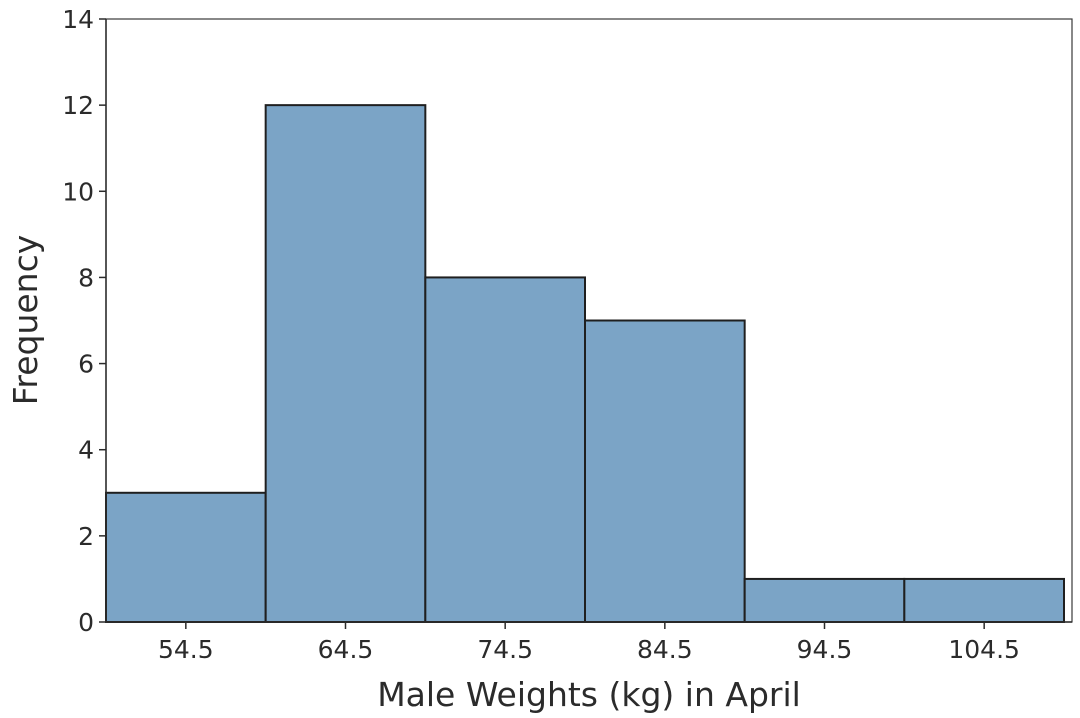 The width and height of the screenshot is (1080, 718). I want to click on bar-54.5, so click(186, 557).